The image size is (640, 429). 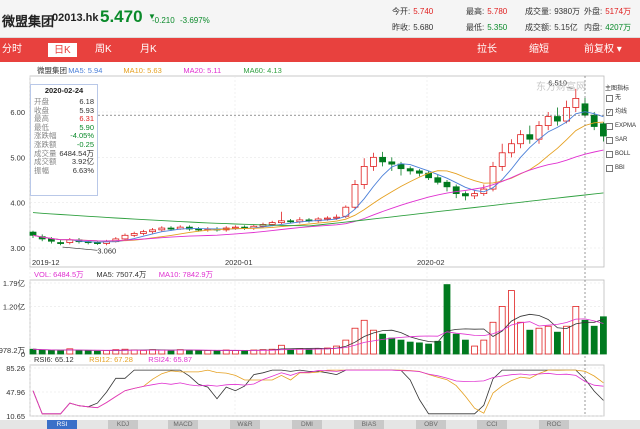 I want to click on quote-label: 内盘:, so click(x=593, y=27).